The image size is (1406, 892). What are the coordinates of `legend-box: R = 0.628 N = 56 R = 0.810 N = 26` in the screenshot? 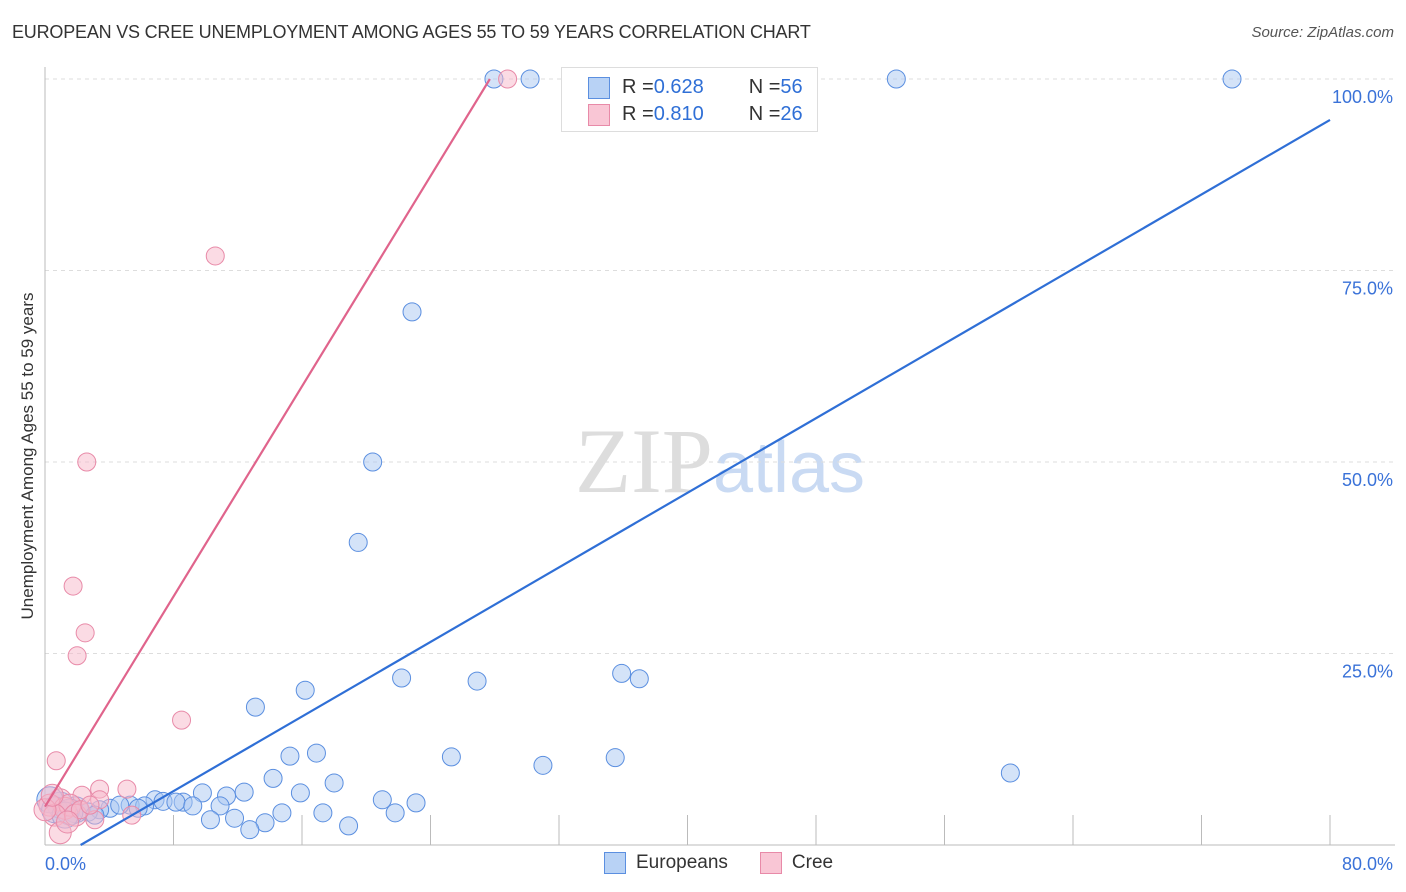 It's located at (689, 99).